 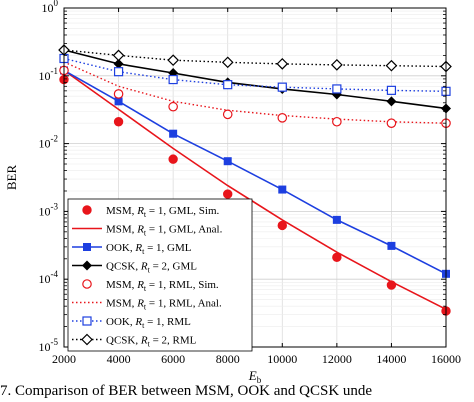 What do you see at coordinates (337, 359) in the screenshot?
I see `x-tick-label: 12000` at bounding box center [337, 359].